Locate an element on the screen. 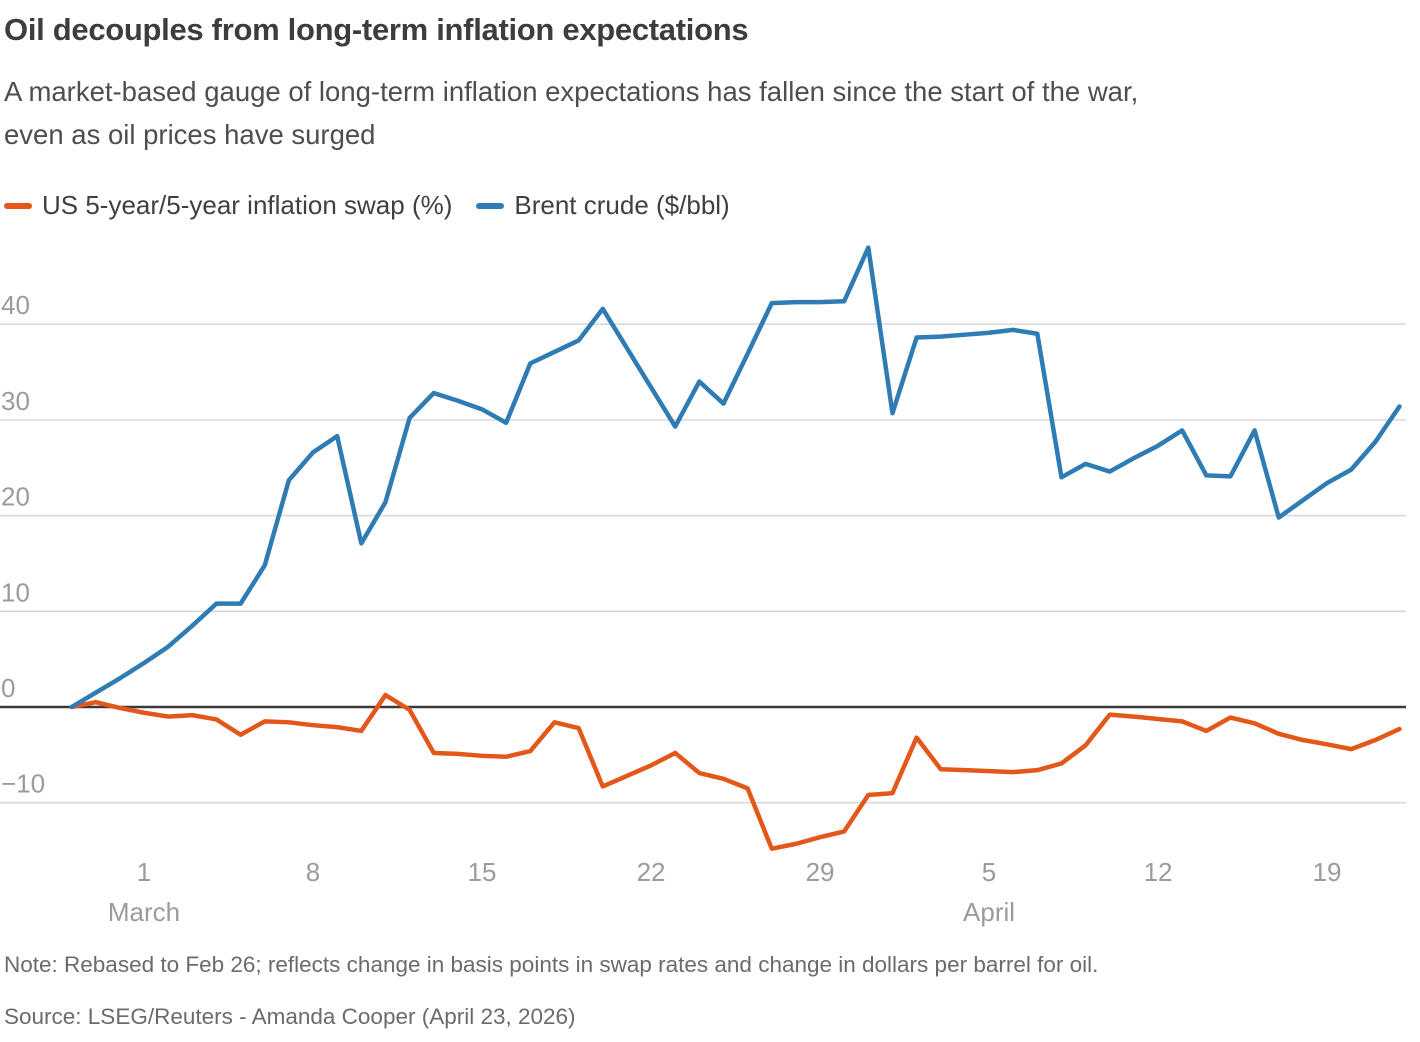 The image size is (1420, 1042). legend-label-inflation-swap: US 5-year/5-year inflation swap (%) is located at coordinates (247, 205).